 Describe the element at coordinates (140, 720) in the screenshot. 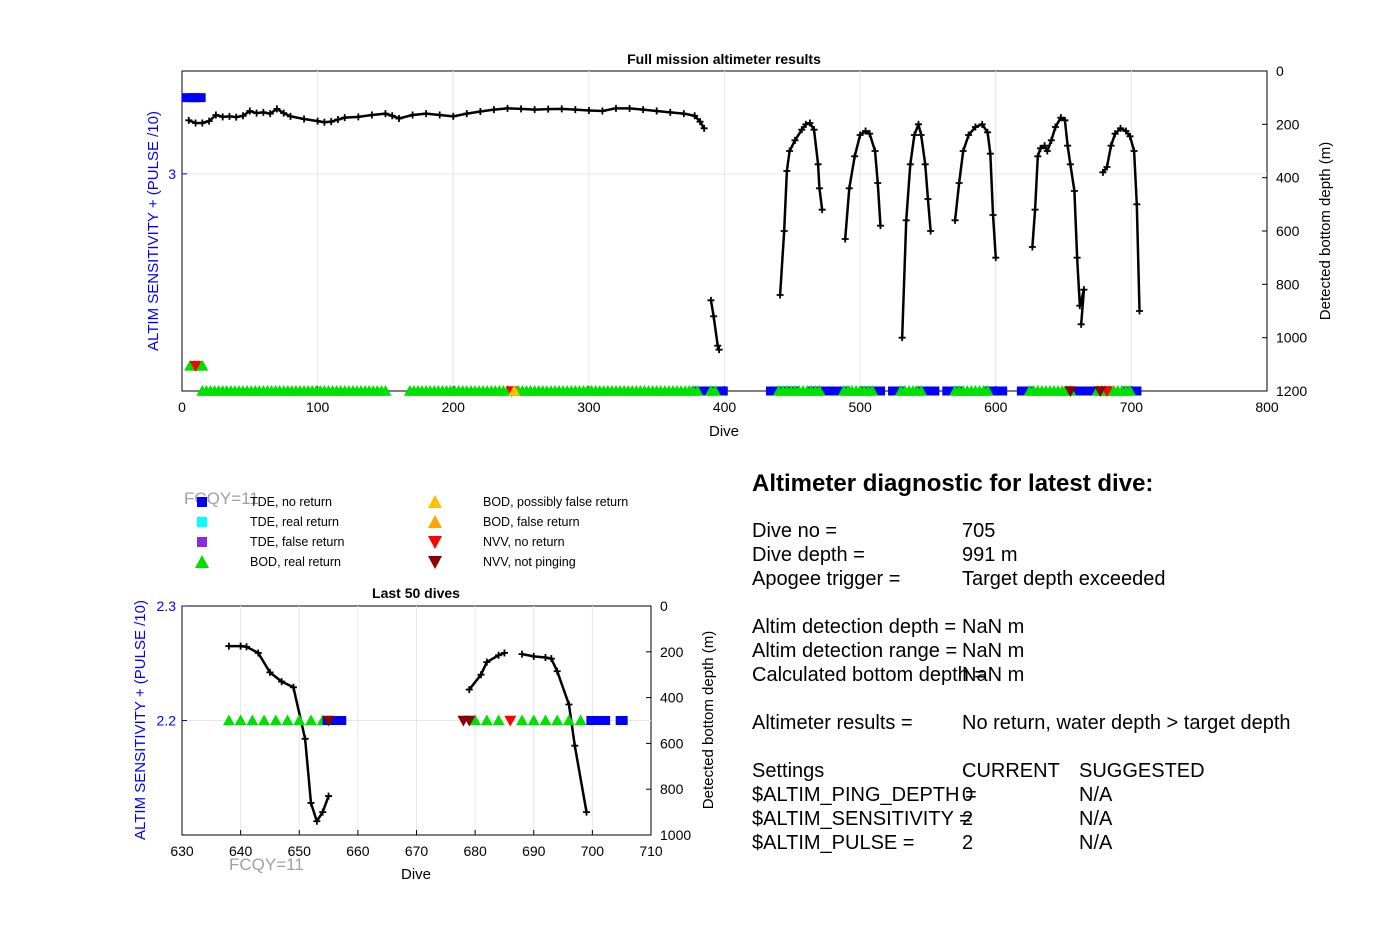

I see `bottom-y-axis-label: ALTIM SENSITIVITY + (PULSE /10)` at that location.